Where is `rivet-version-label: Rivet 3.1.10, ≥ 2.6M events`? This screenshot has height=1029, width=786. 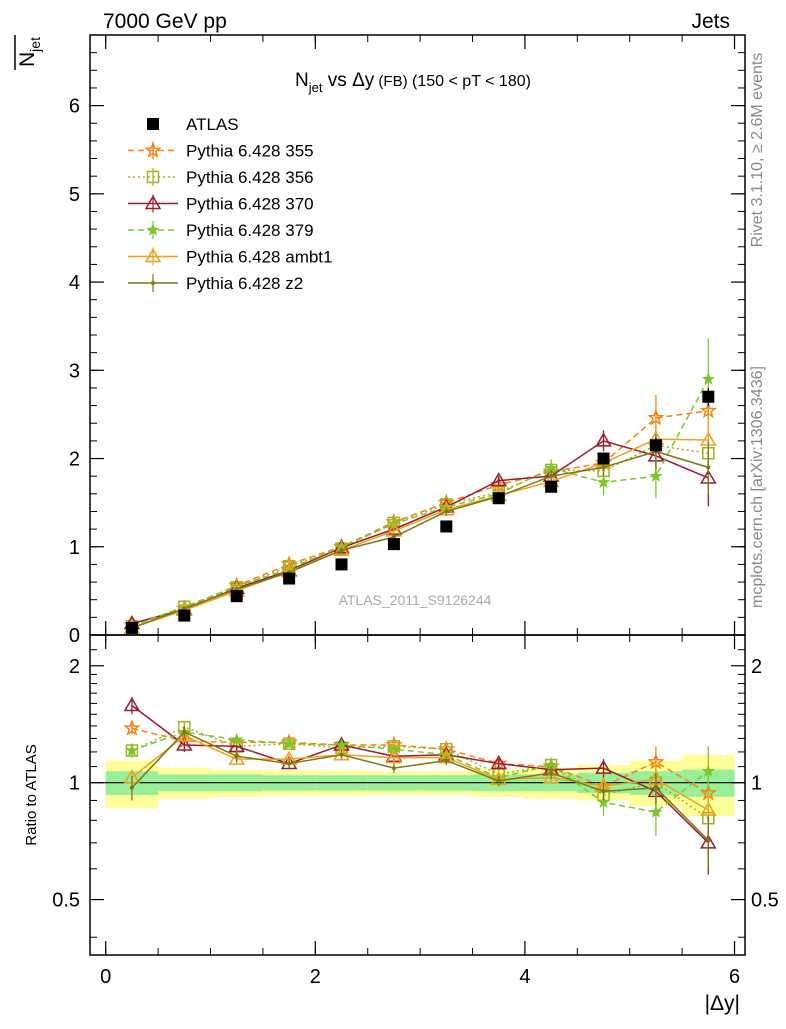
rivet-version-label: Rivet 3.1.10, ≥ 2.6M events is located at coordinates (757, 150).